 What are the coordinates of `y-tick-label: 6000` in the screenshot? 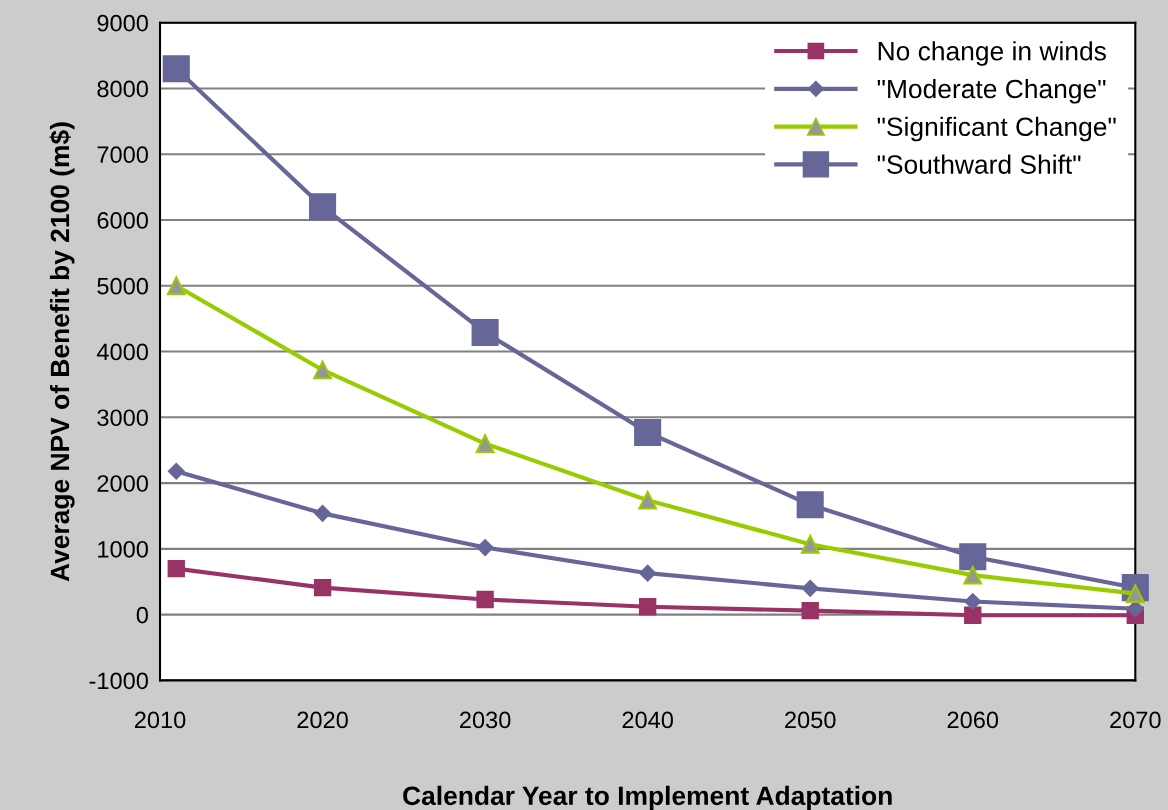 It's located at (122, 220).